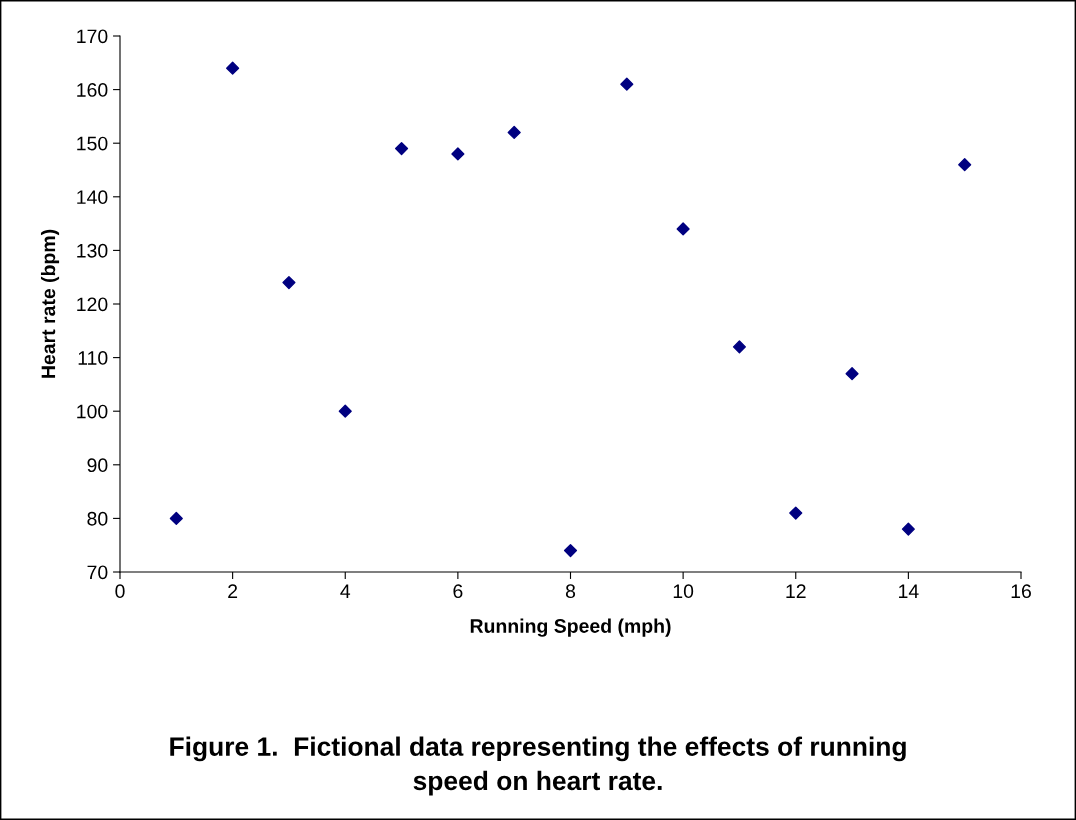  I want to click on y-tick-label: 80, so click(97, 518).